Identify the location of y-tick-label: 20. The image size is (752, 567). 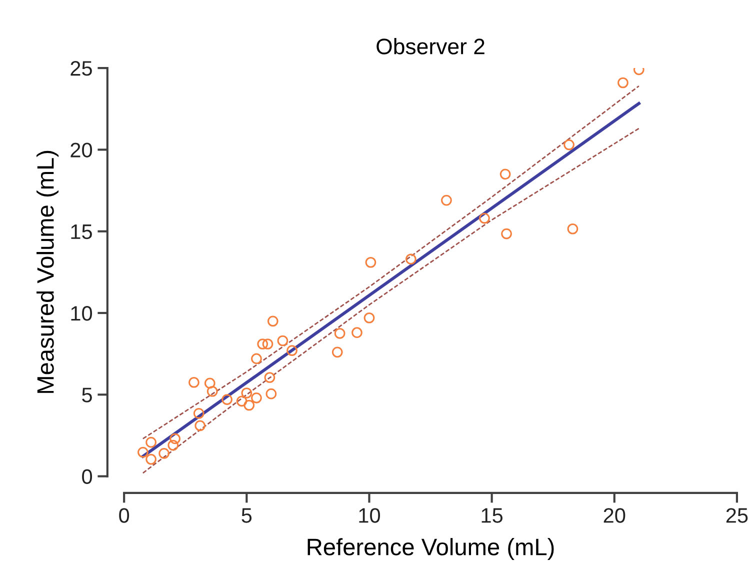
(81, 150).